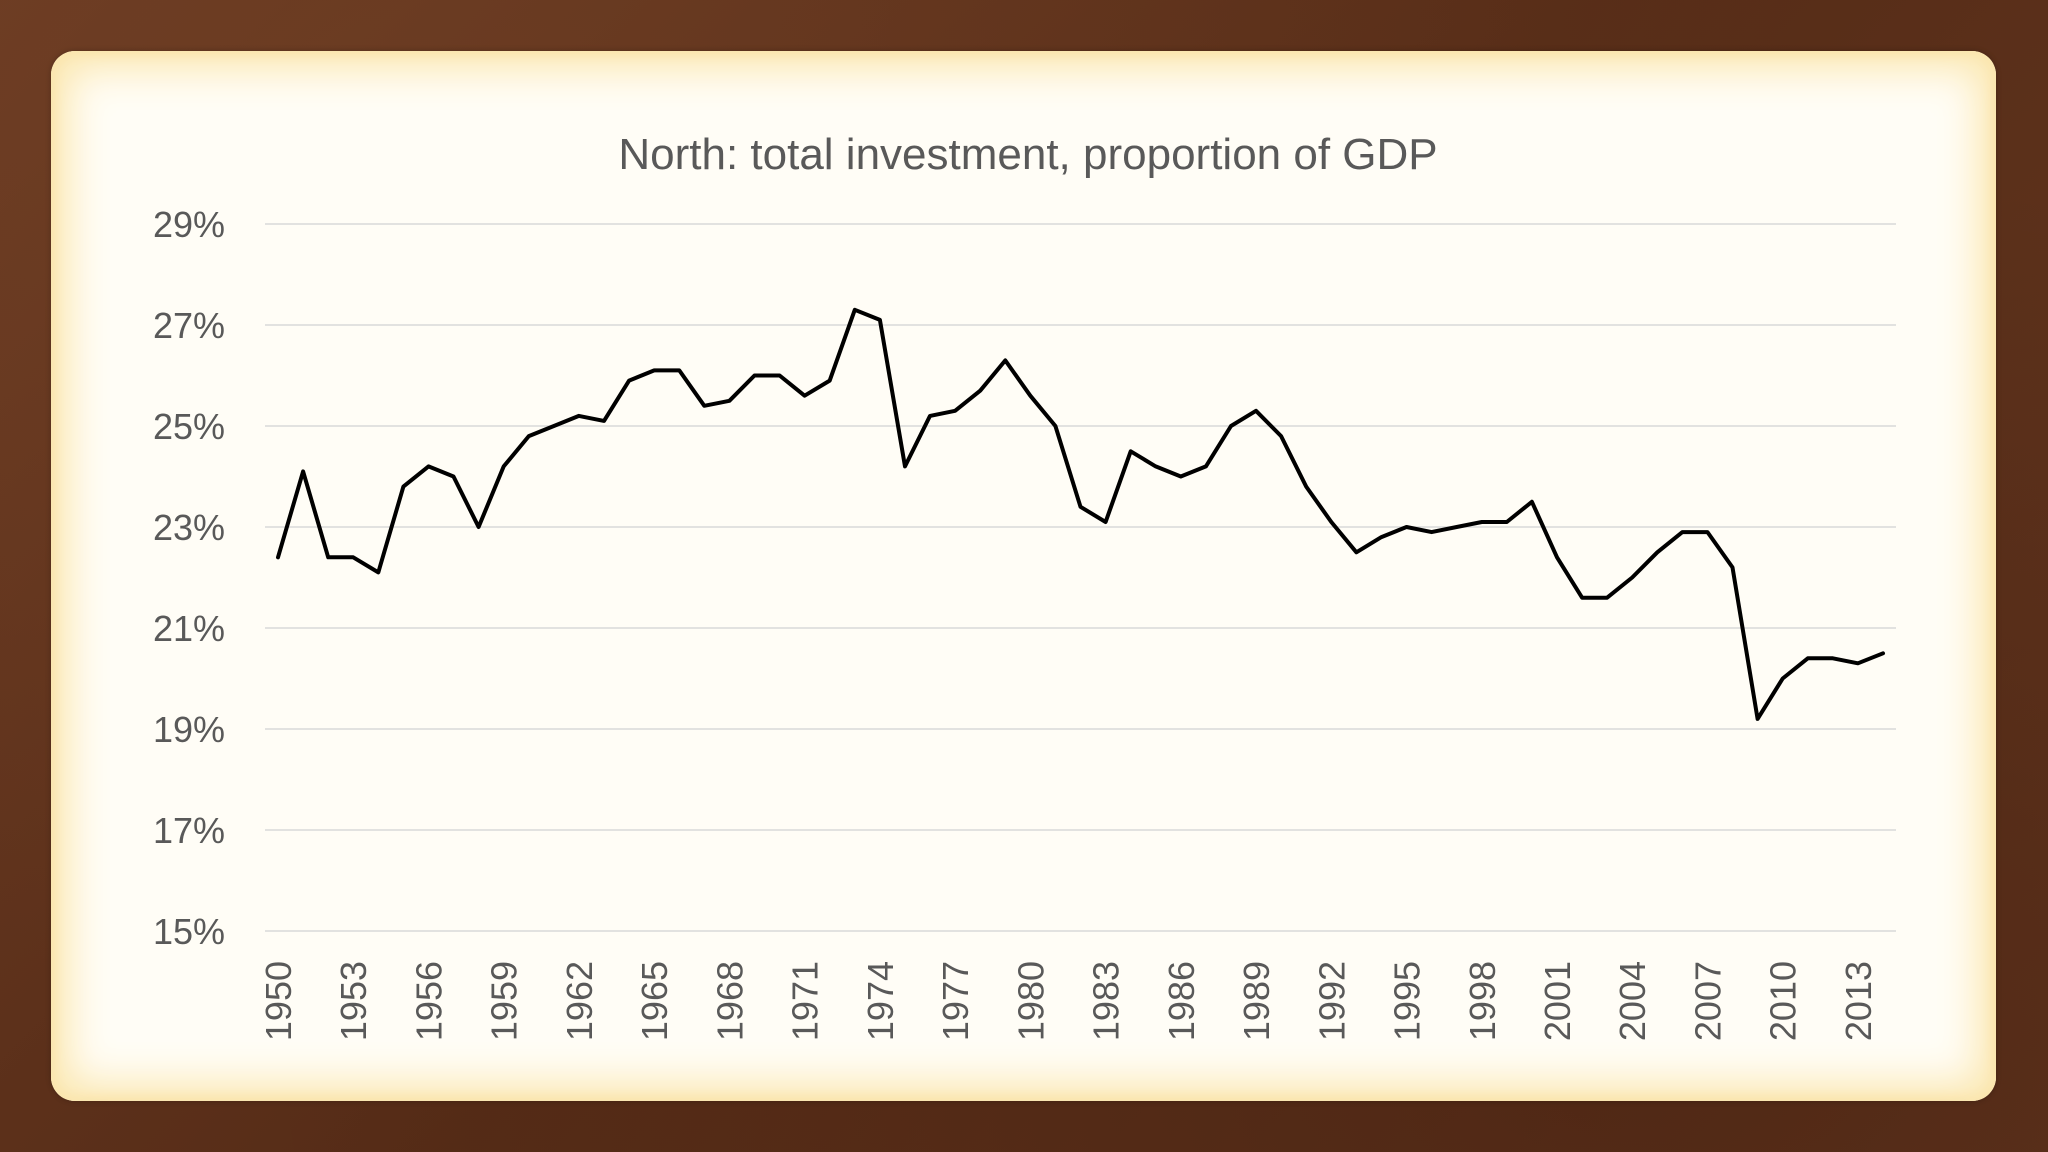 This screenshot has height=1152, width=2048. What do you see at coordinates (1181, 1001) in the screenshot?
I see `x-tick-label: 1986` at bounding box center [1181, 1001].